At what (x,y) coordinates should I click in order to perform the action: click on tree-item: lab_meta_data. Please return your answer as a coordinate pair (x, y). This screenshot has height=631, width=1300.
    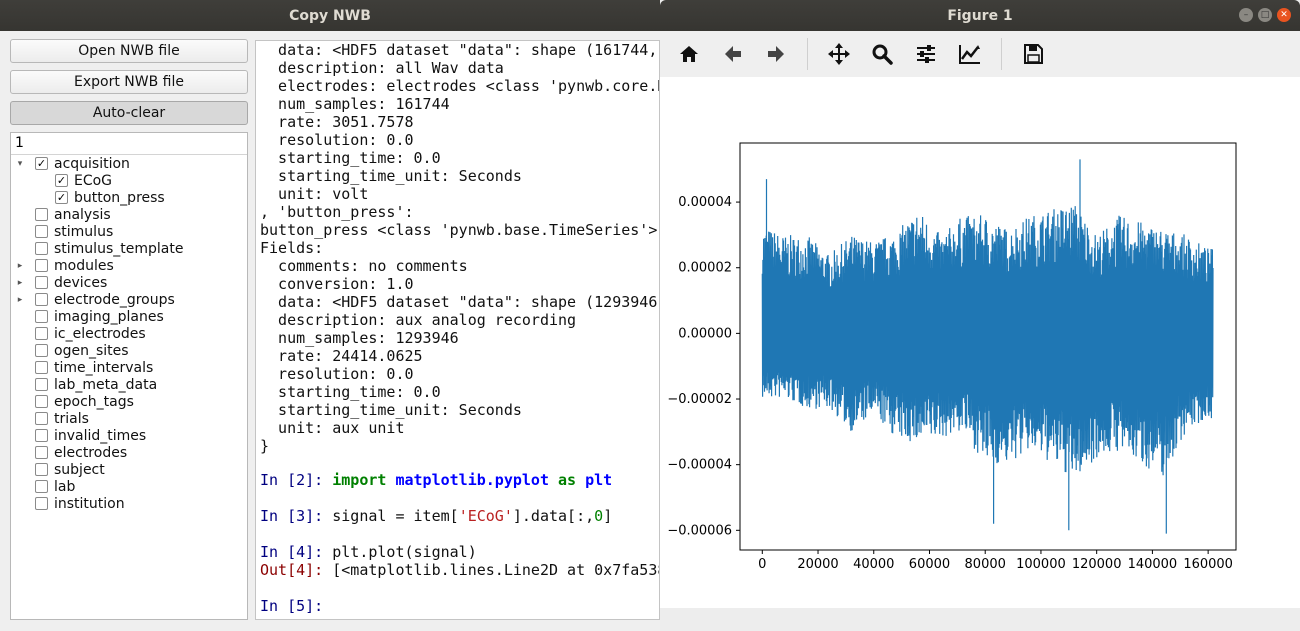
    Looking at the image, I should click on (86, 384).